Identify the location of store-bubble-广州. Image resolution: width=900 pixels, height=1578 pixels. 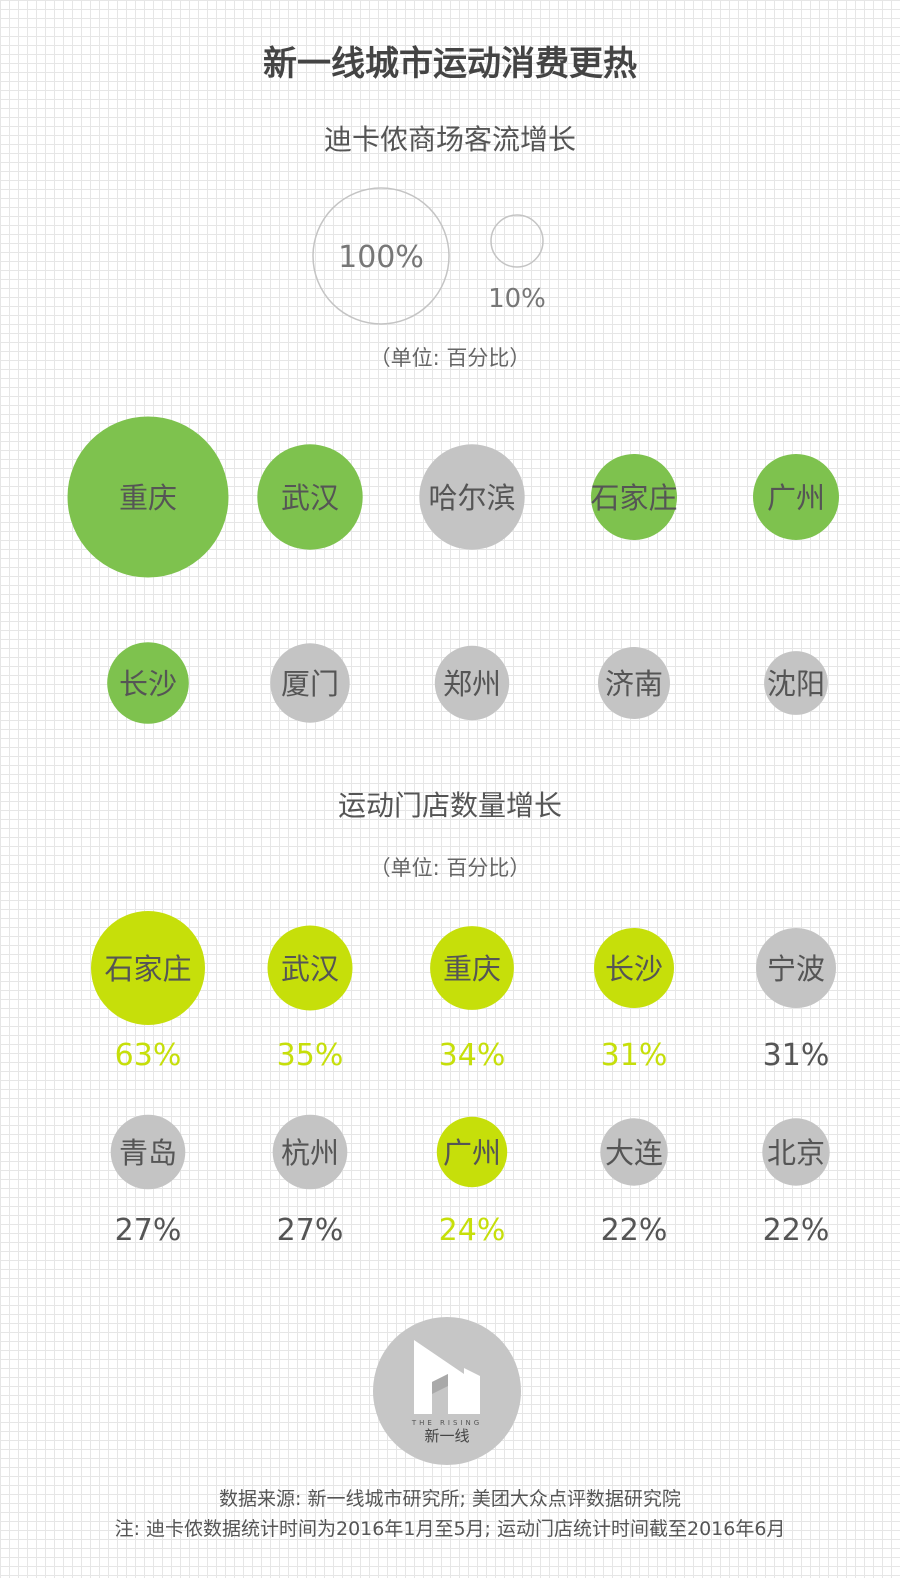
(472, 1152).